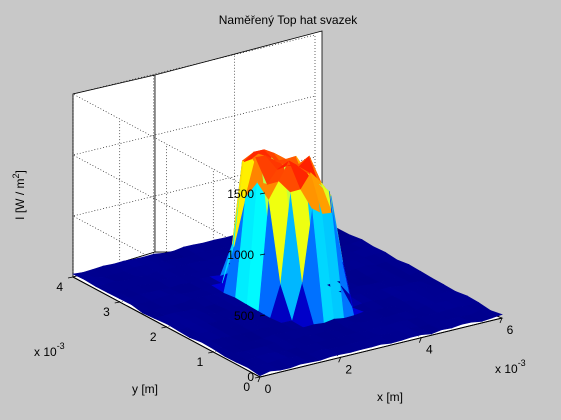 The width and height of the screenshot is (561, 420). Describe the element at coordinates (250, 377) in the screenshot. I see `z-tick-label: 0` at that location.